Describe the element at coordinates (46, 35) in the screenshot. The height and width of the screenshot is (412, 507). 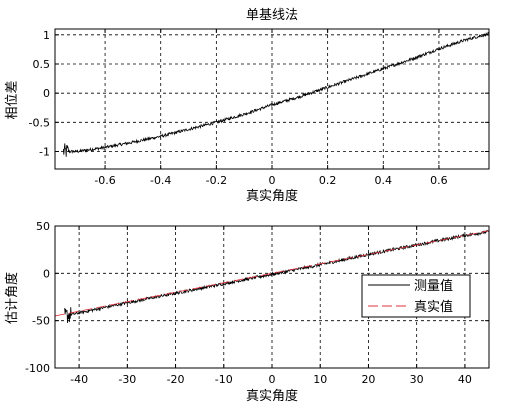
I see `y-tick-label: 1` at that location.